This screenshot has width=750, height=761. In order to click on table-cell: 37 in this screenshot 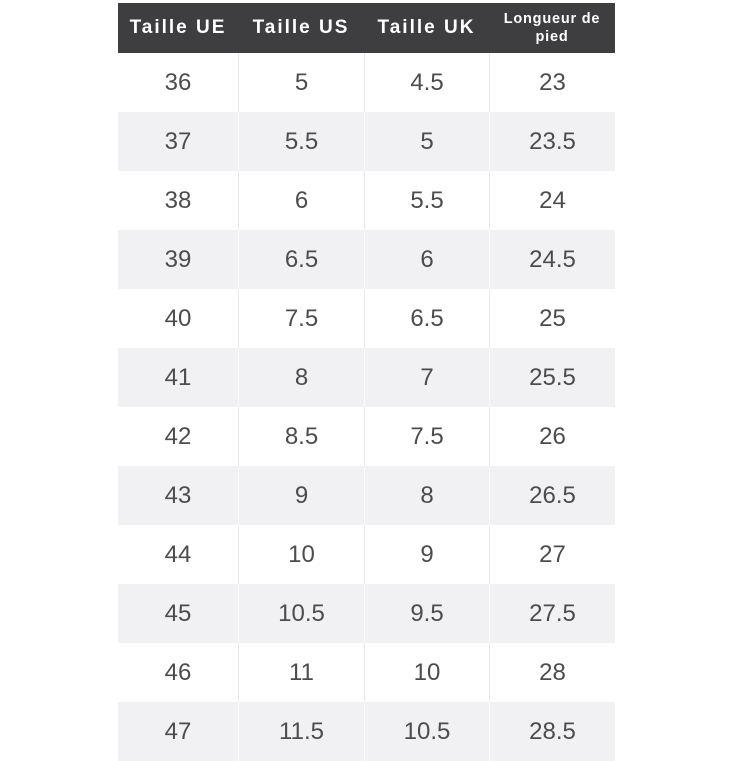, I will do `click(178, 141)`.